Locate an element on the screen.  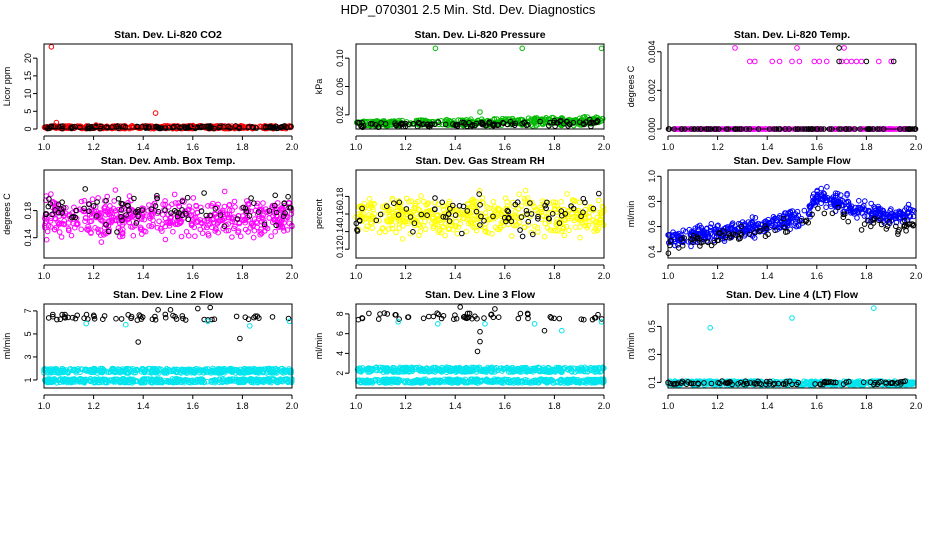
plot-frame is located at coordinates (168, 214).